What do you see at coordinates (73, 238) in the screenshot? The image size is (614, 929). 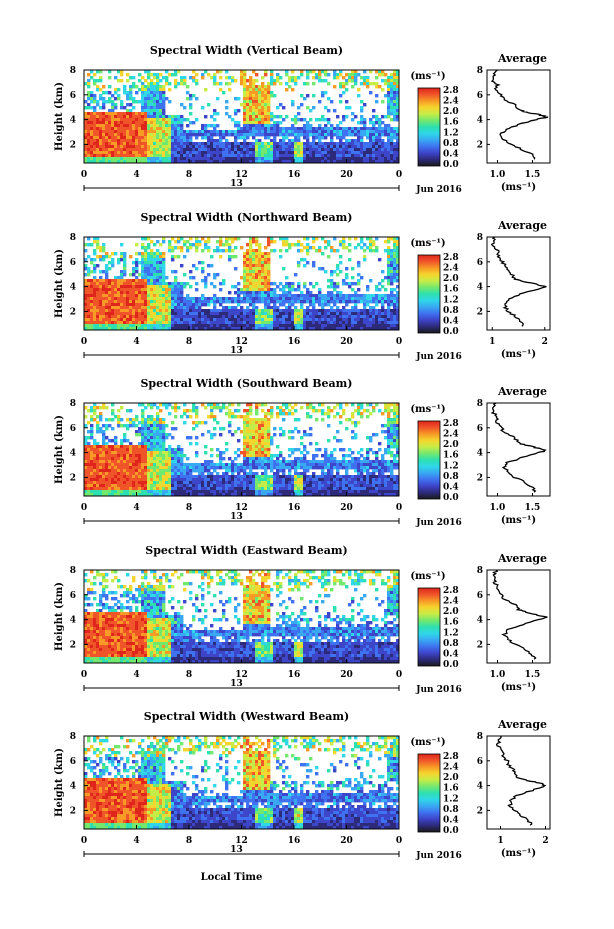 I see `height-tick-label: 8` at bounding box center [73, 238].